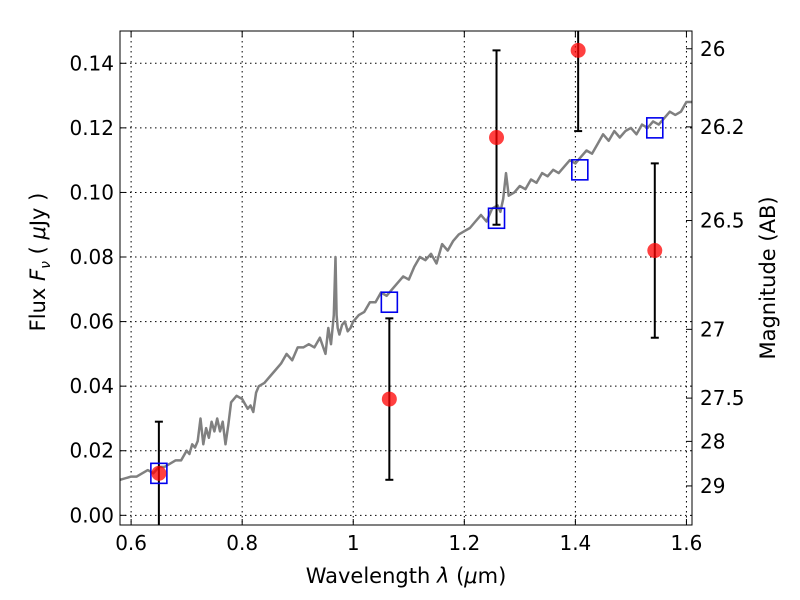 This screenshot has width=800, height=600. I want to click on x-axis-label: Wavelength λ (μm), so click(406, 576).